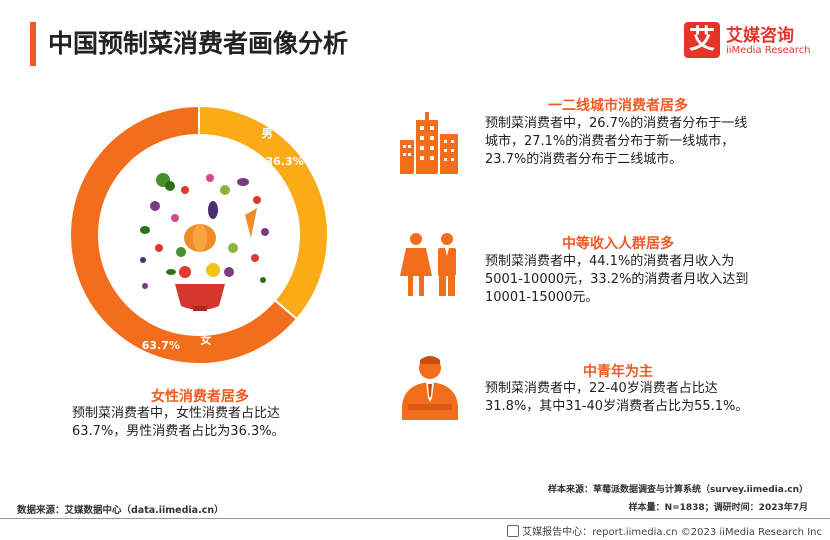 This screenshot has height=540, width=830. I want to click on brand-logo: 艾 艾媒咨询 iiMedia Research, so click(754, 43).